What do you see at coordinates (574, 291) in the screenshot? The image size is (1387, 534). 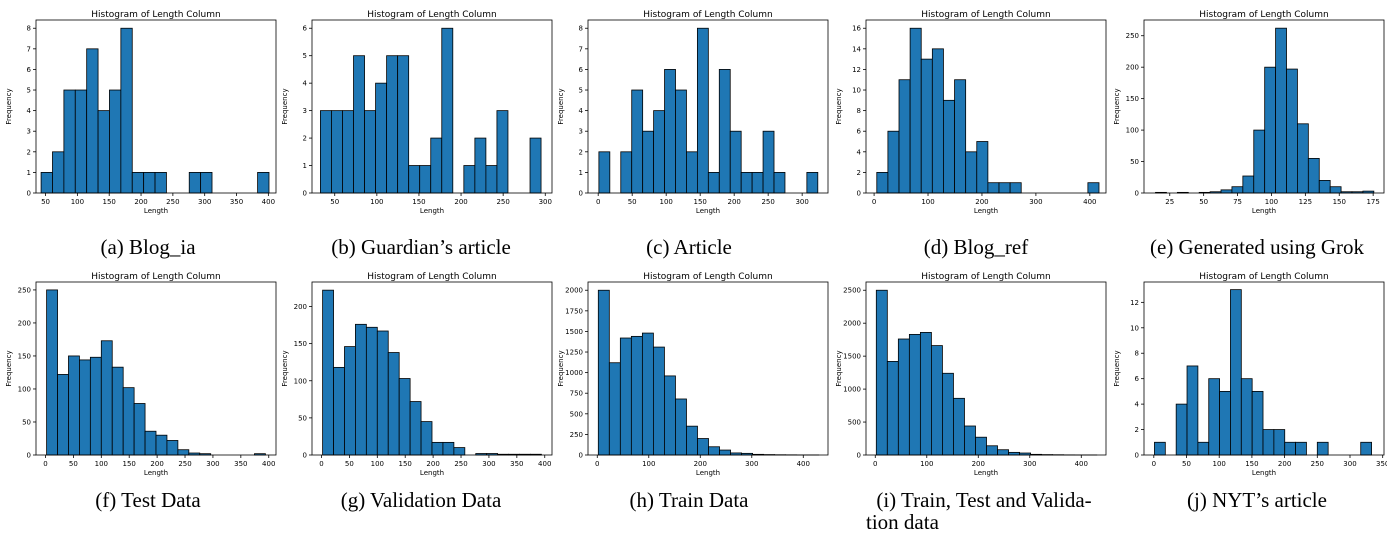 I see `y-tick-label: 2000` at bounding box center [574, 291].